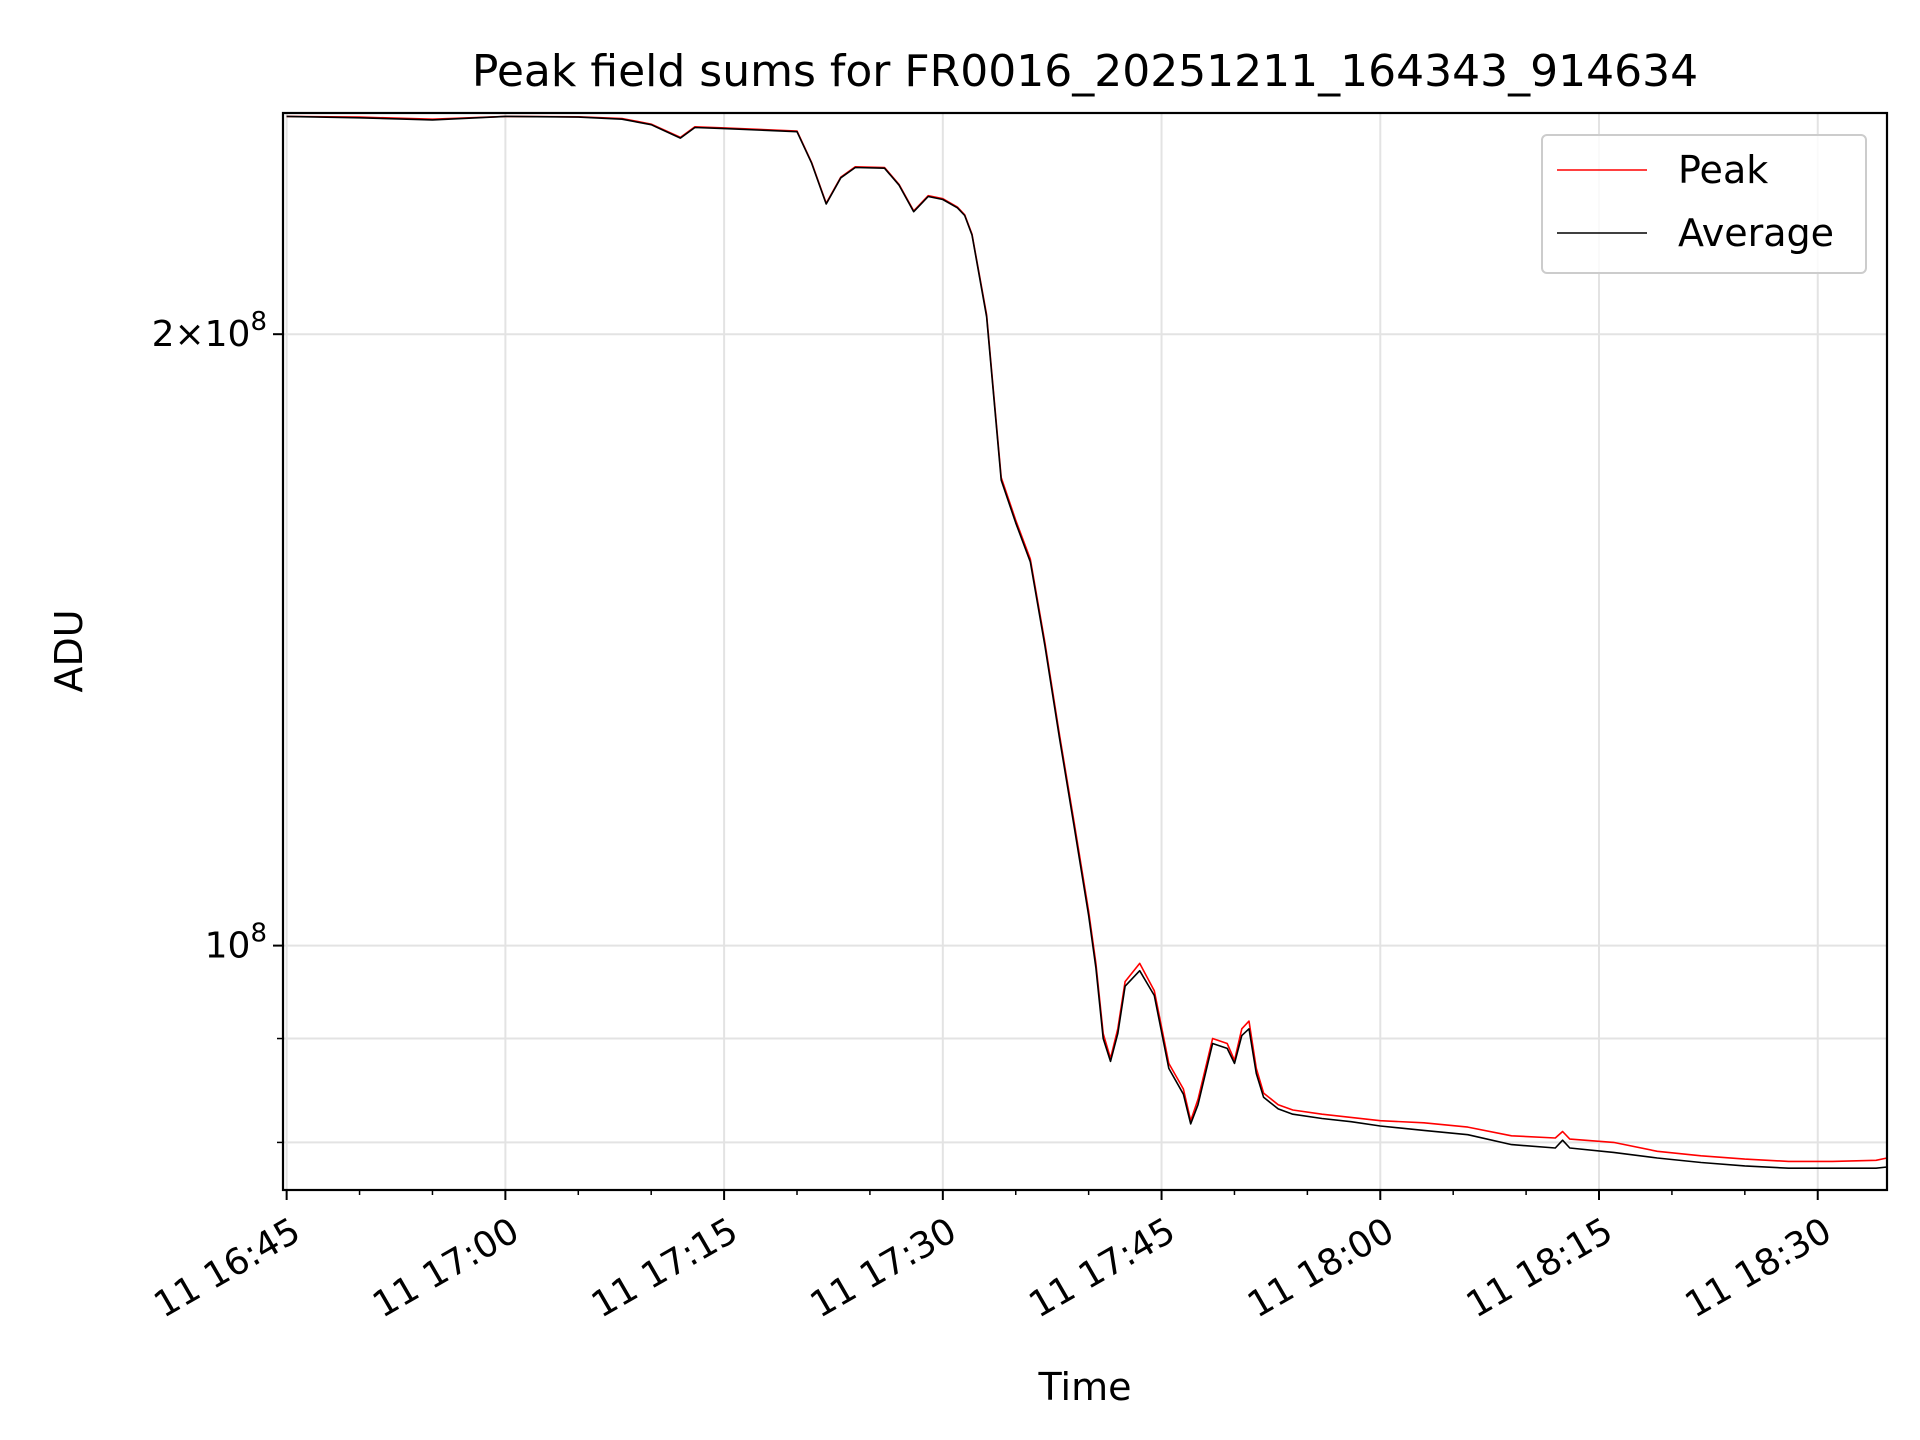  What do you see at coordinates (1085, 1387) in the screenshot?
I see `x-axis-label: Time` at bounding box center [1085, 1387].